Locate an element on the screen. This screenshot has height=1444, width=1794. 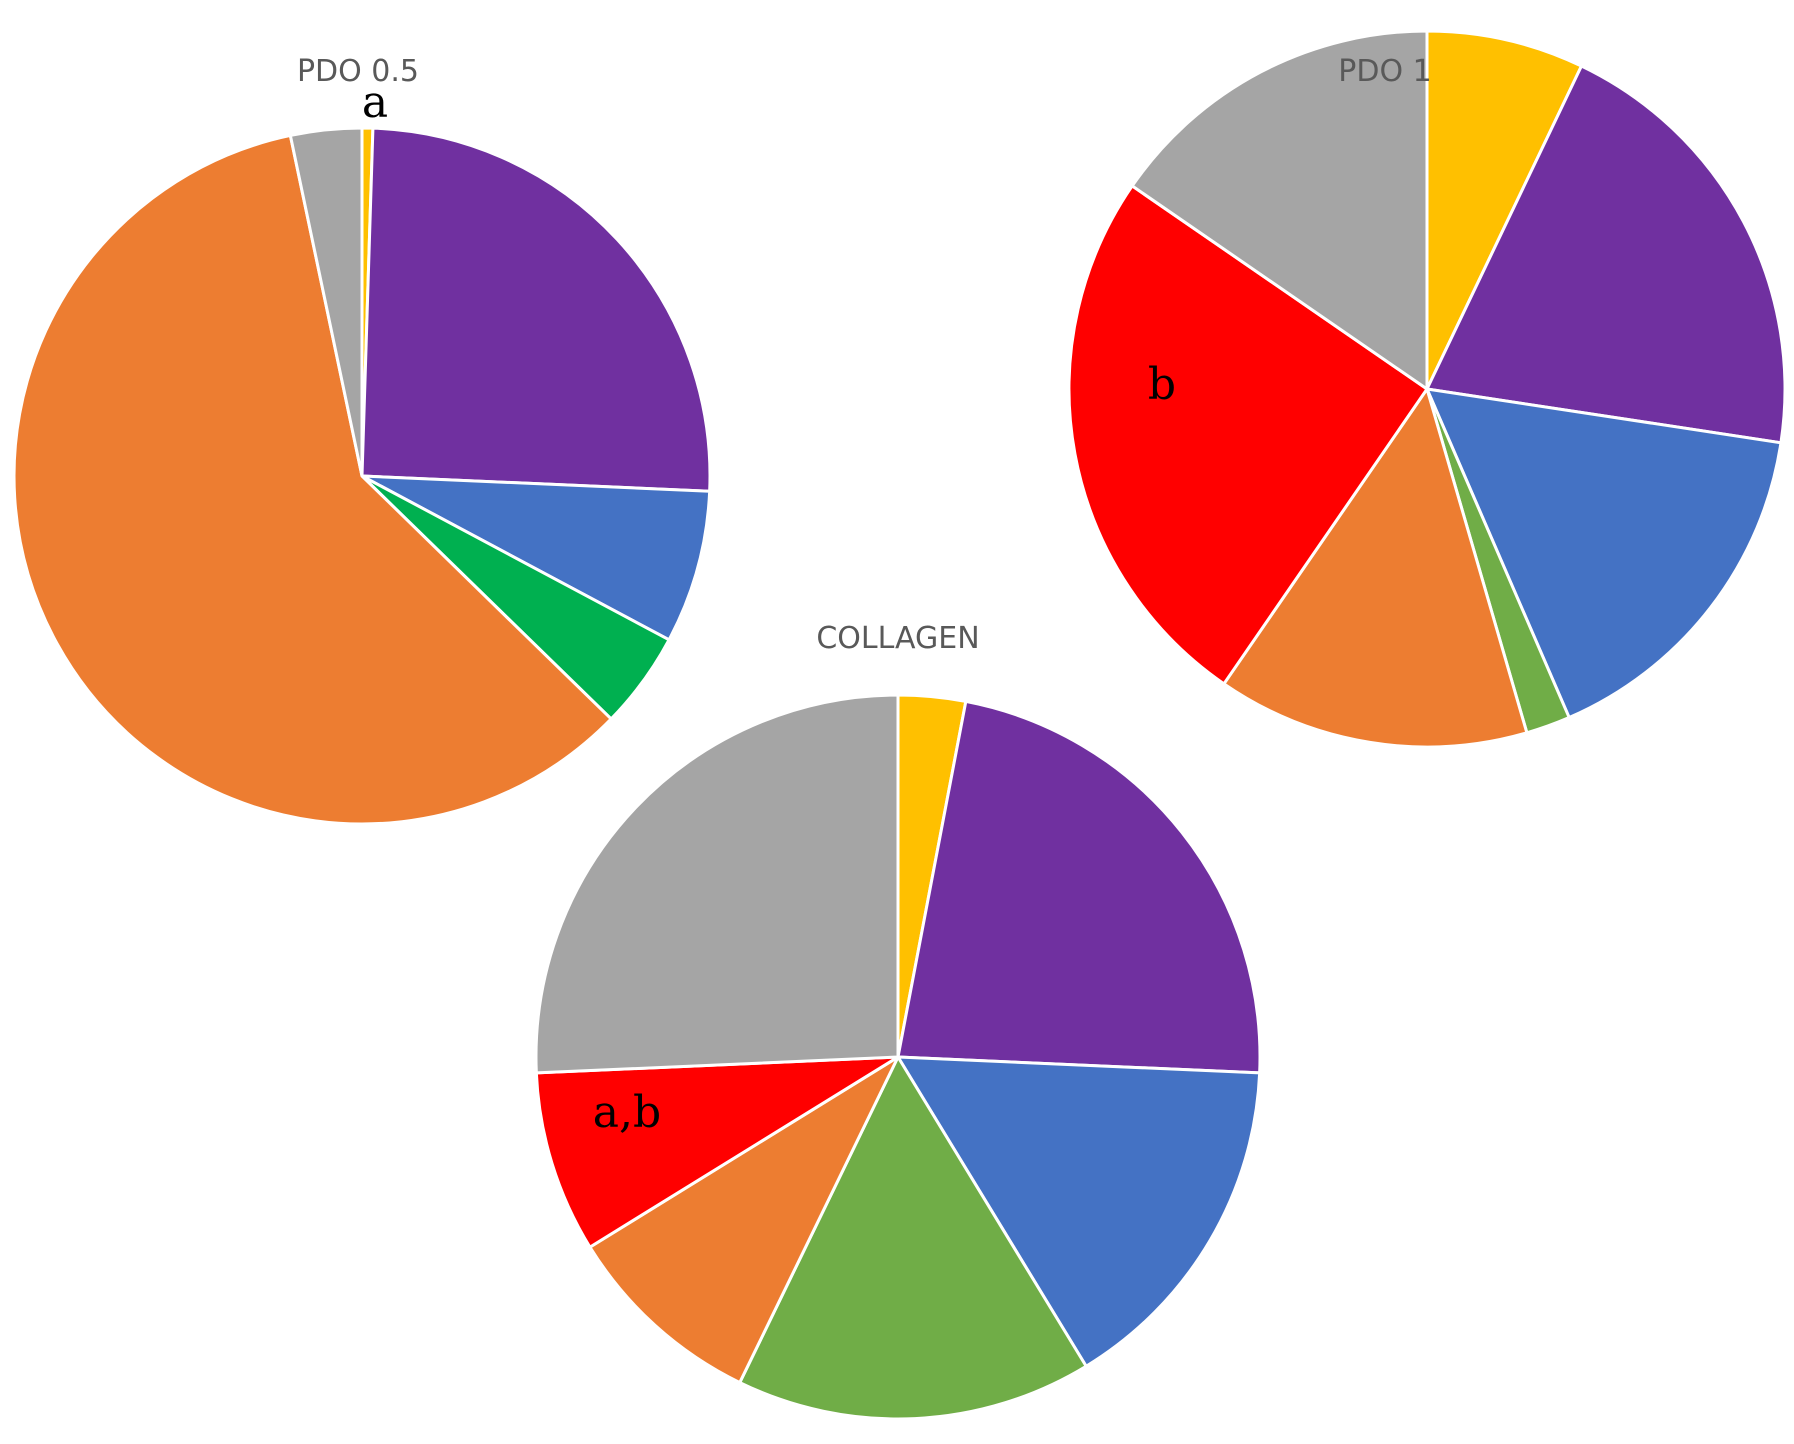
chart-title-pdo-0-5: PDO 0.5 is located at coordinates (358, 71).